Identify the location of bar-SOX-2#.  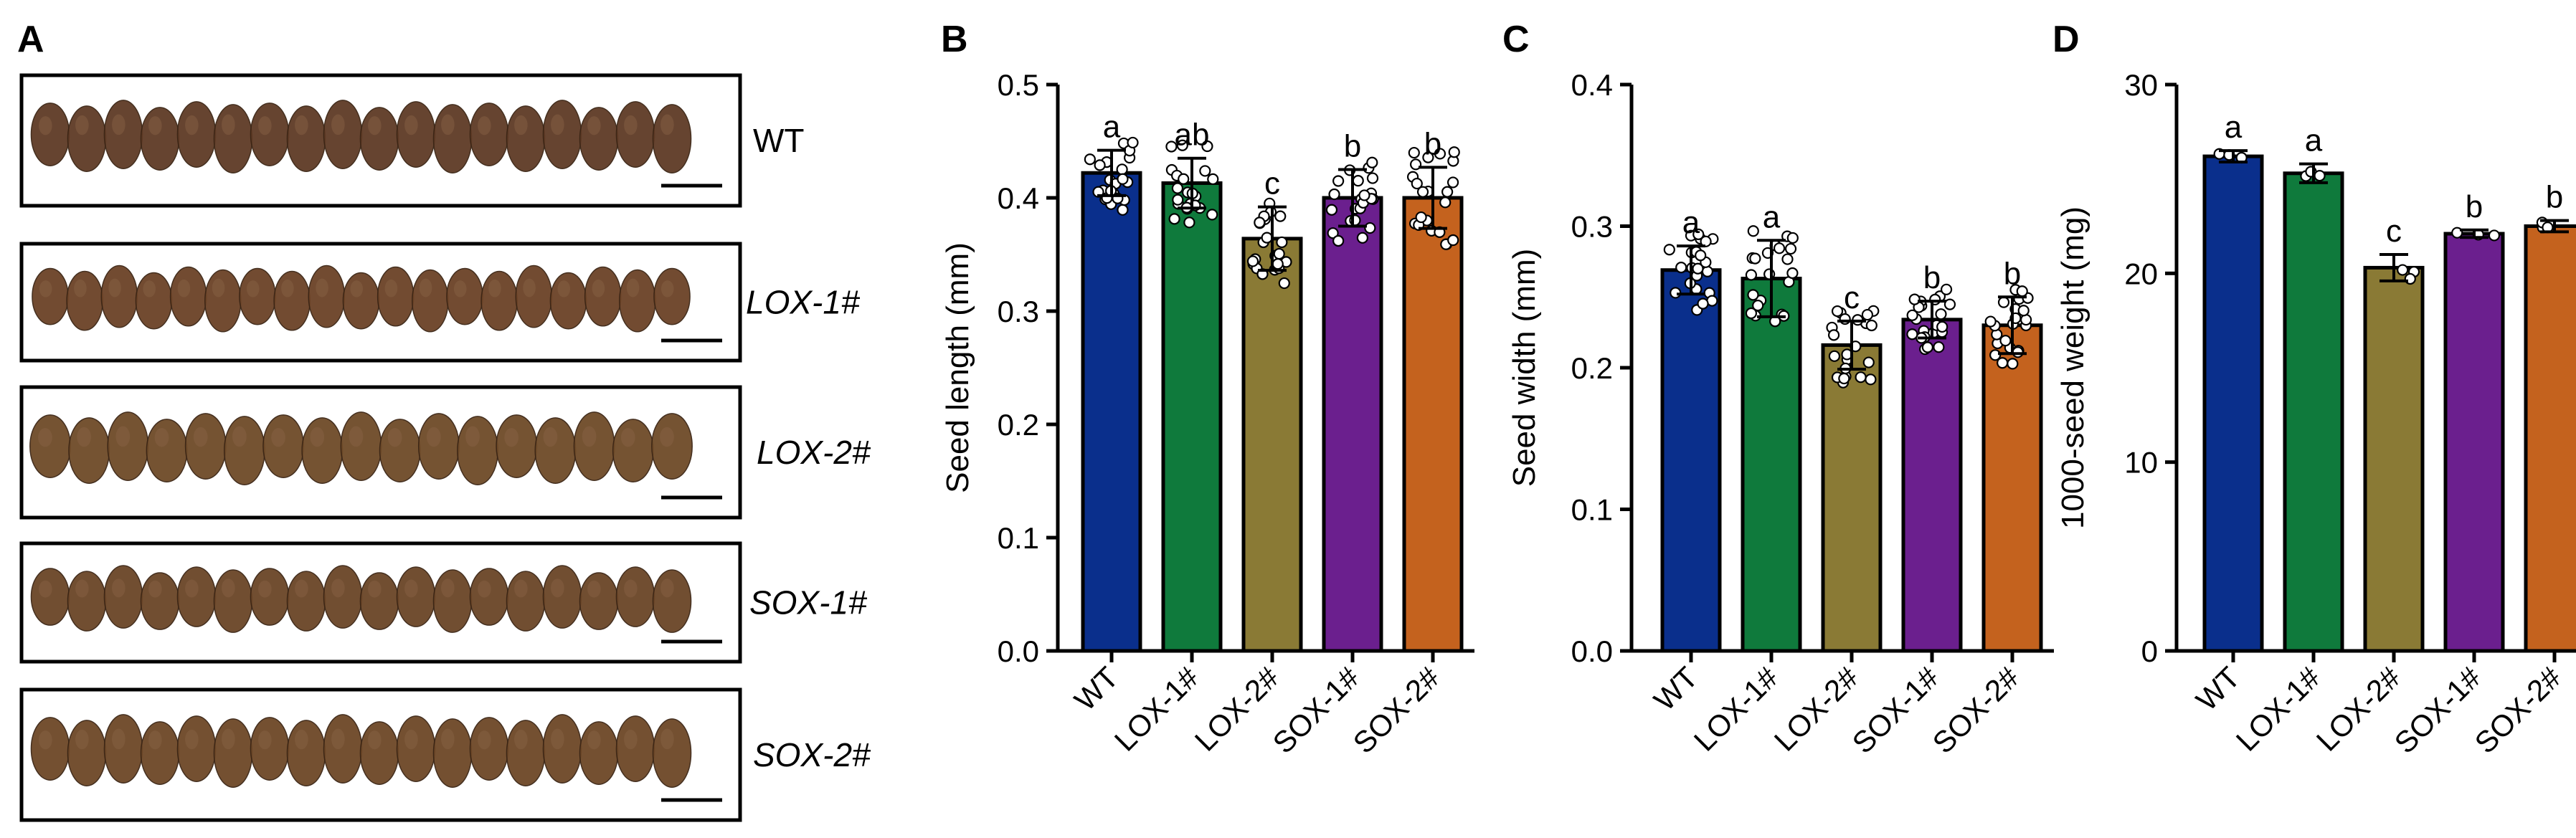
(2012, 488).